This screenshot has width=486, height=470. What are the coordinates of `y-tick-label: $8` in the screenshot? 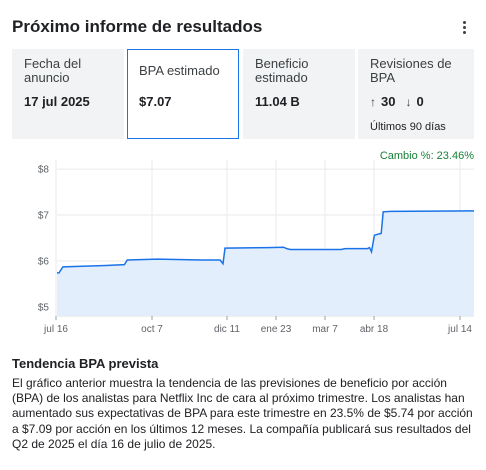 It's located at (44, 170).